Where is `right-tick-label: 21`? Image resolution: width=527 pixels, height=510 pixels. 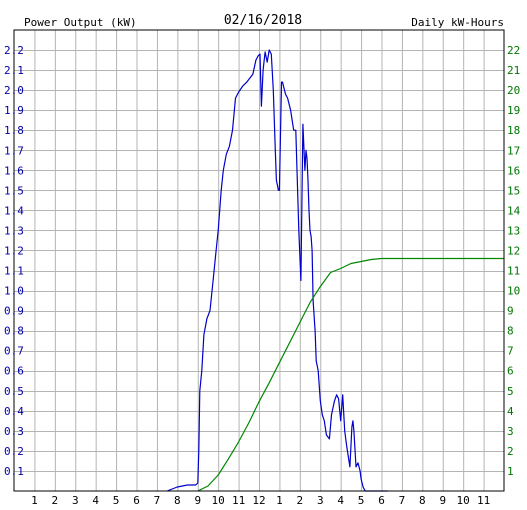
right-tick-label: 21 is located at coordinates (513, 70).